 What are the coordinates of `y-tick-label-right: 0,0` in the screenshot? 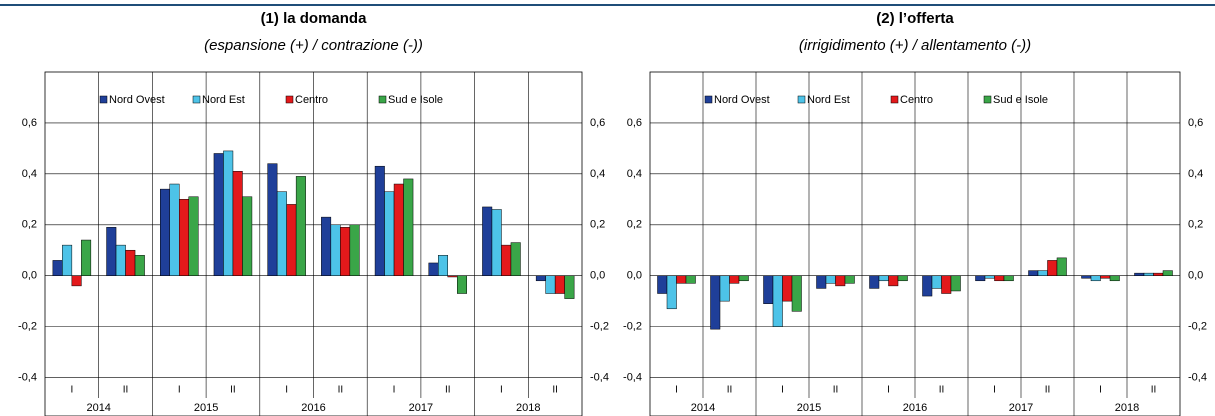 It's located at (1195, 276).